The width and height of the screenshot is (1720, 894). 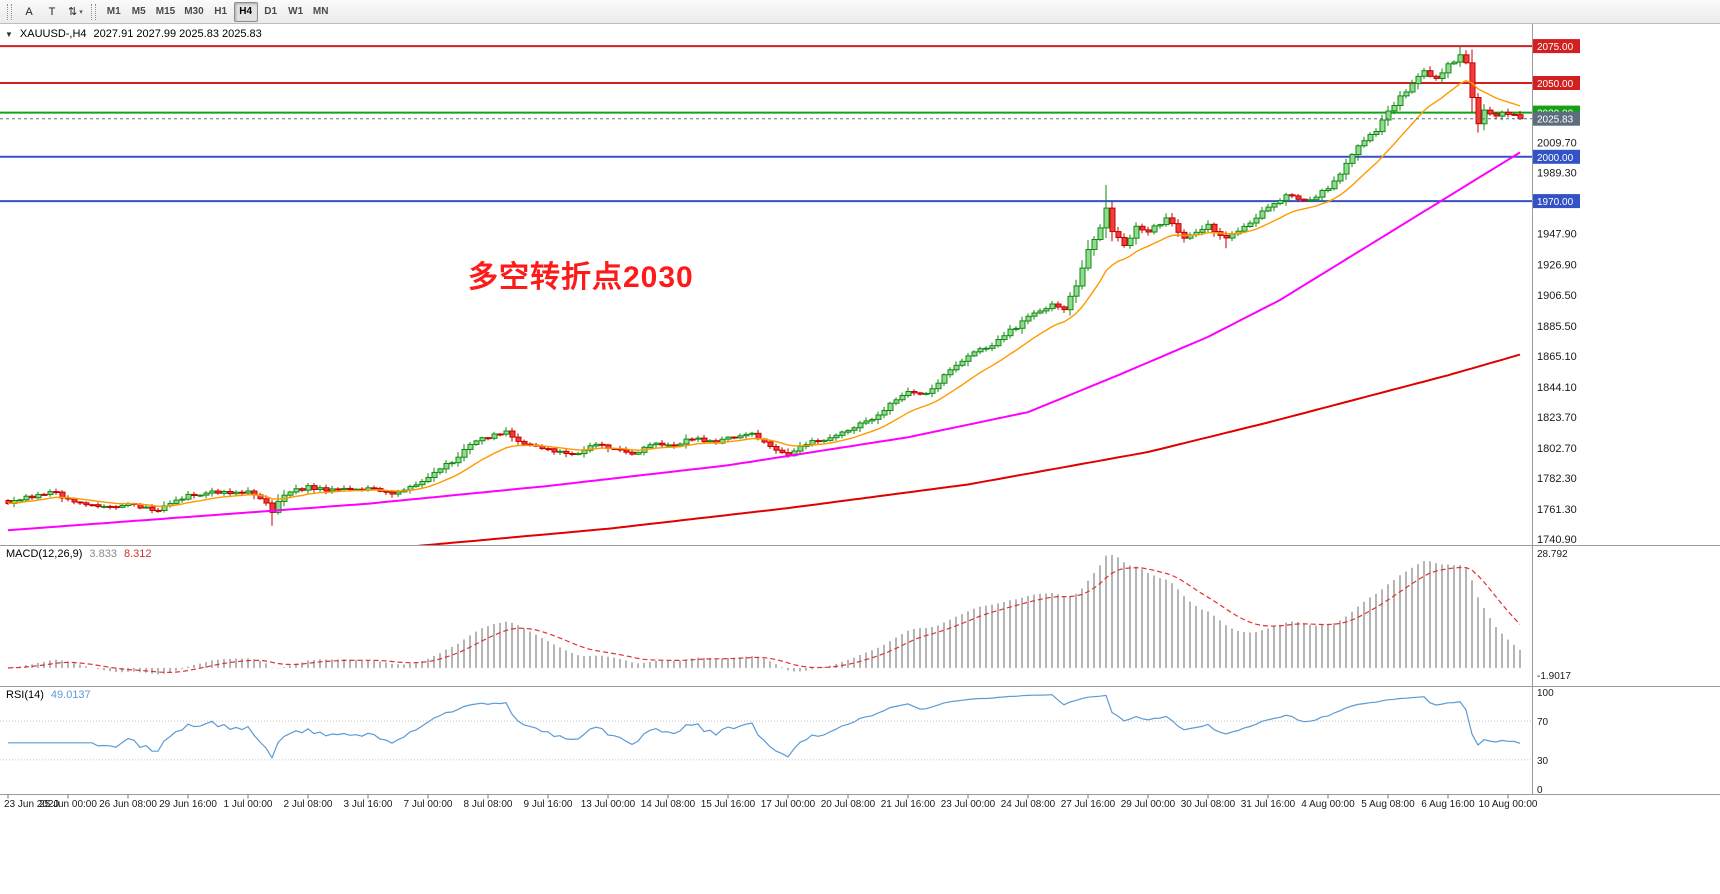 I want to click on timeframe-button-mn: MN, so click(x=320, y=11).